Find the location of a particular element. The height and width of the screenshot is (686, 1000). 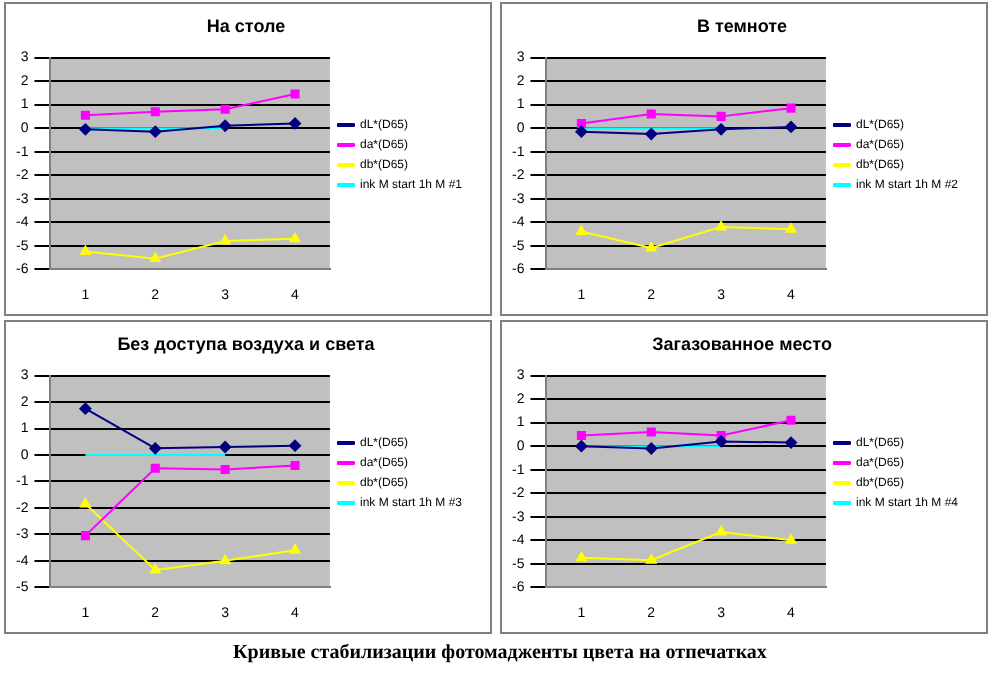

chart-title: На столе is located at coordinates (246, 25).